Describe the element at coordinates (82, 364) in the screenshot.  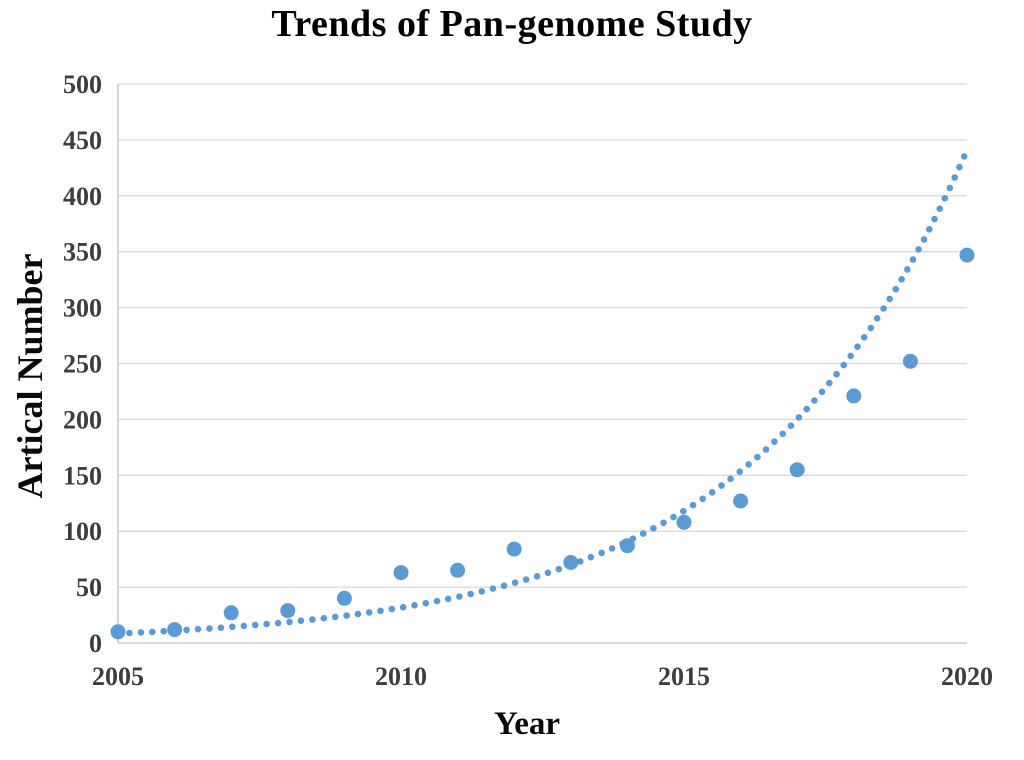
I see `y-axis-tick-labels: 0 50 100 150 200 250 300 350 400 450 500` at that location.